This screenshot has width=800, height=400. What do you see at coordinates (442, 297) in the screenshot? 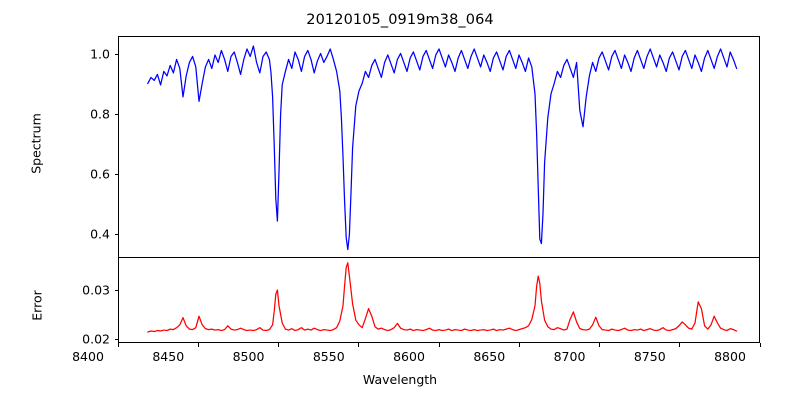
I see `error-line` at bounding box center [442, 297].